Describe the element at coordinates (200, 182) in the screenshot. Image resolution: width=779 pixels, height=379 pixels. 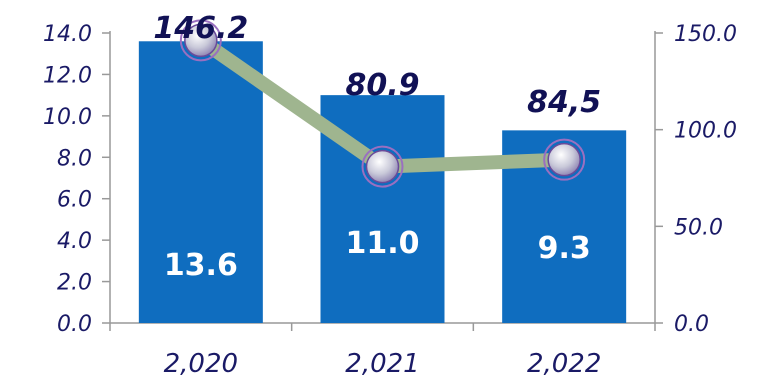
I see `bar` at that location.